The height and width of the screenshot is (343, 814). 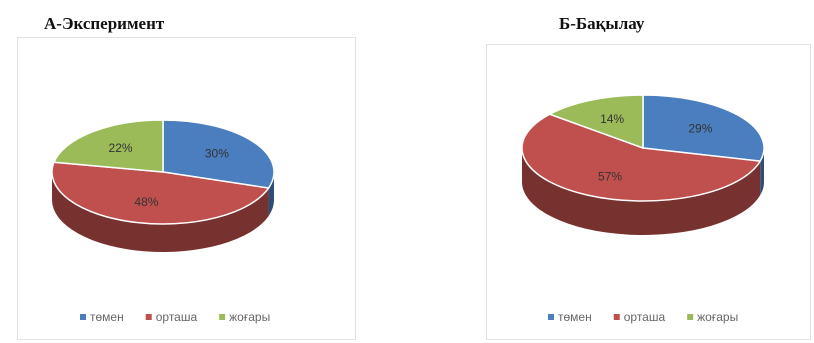 What do you see at coordinates (104, 23) in the screenshot?
I see `chart-a-title: А-Эксперимент` at bounding box center [104, 23].